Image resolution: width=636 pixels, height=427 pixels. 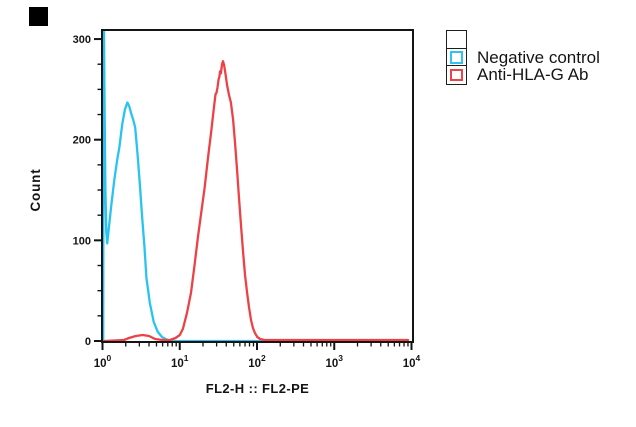 What do you see at coordinates (180, 361) in the screenshot?
I see `x-tick-label: 10¹` at bounding box center [180, 361].